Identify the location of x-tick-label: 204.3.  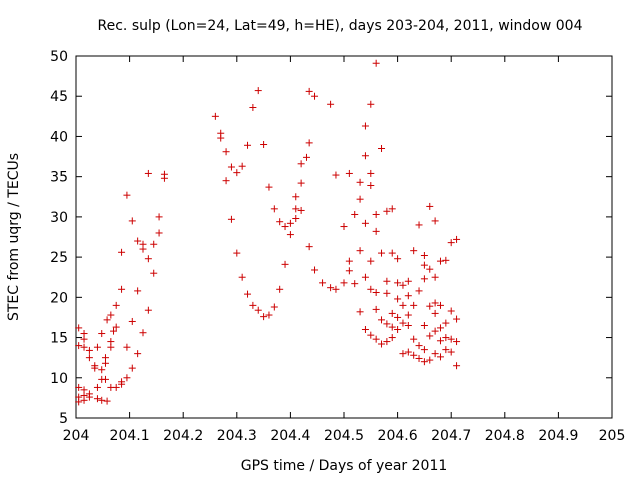
(237, 436).